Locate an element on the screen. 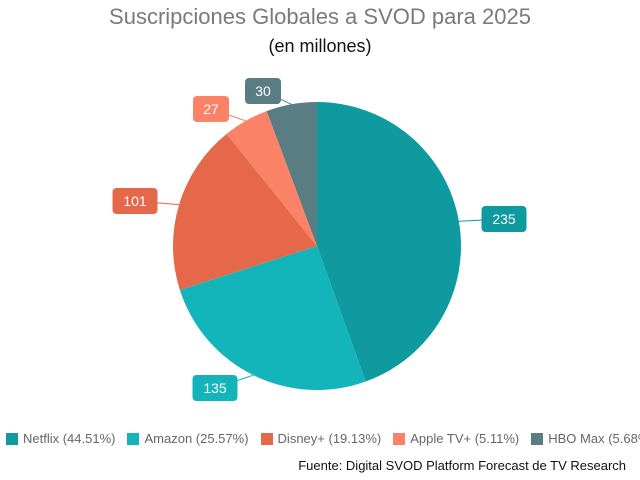 The width and height of the screenshot is (640, 480). data-label-hbo-max: 30 is located at coordinates (263, 91).